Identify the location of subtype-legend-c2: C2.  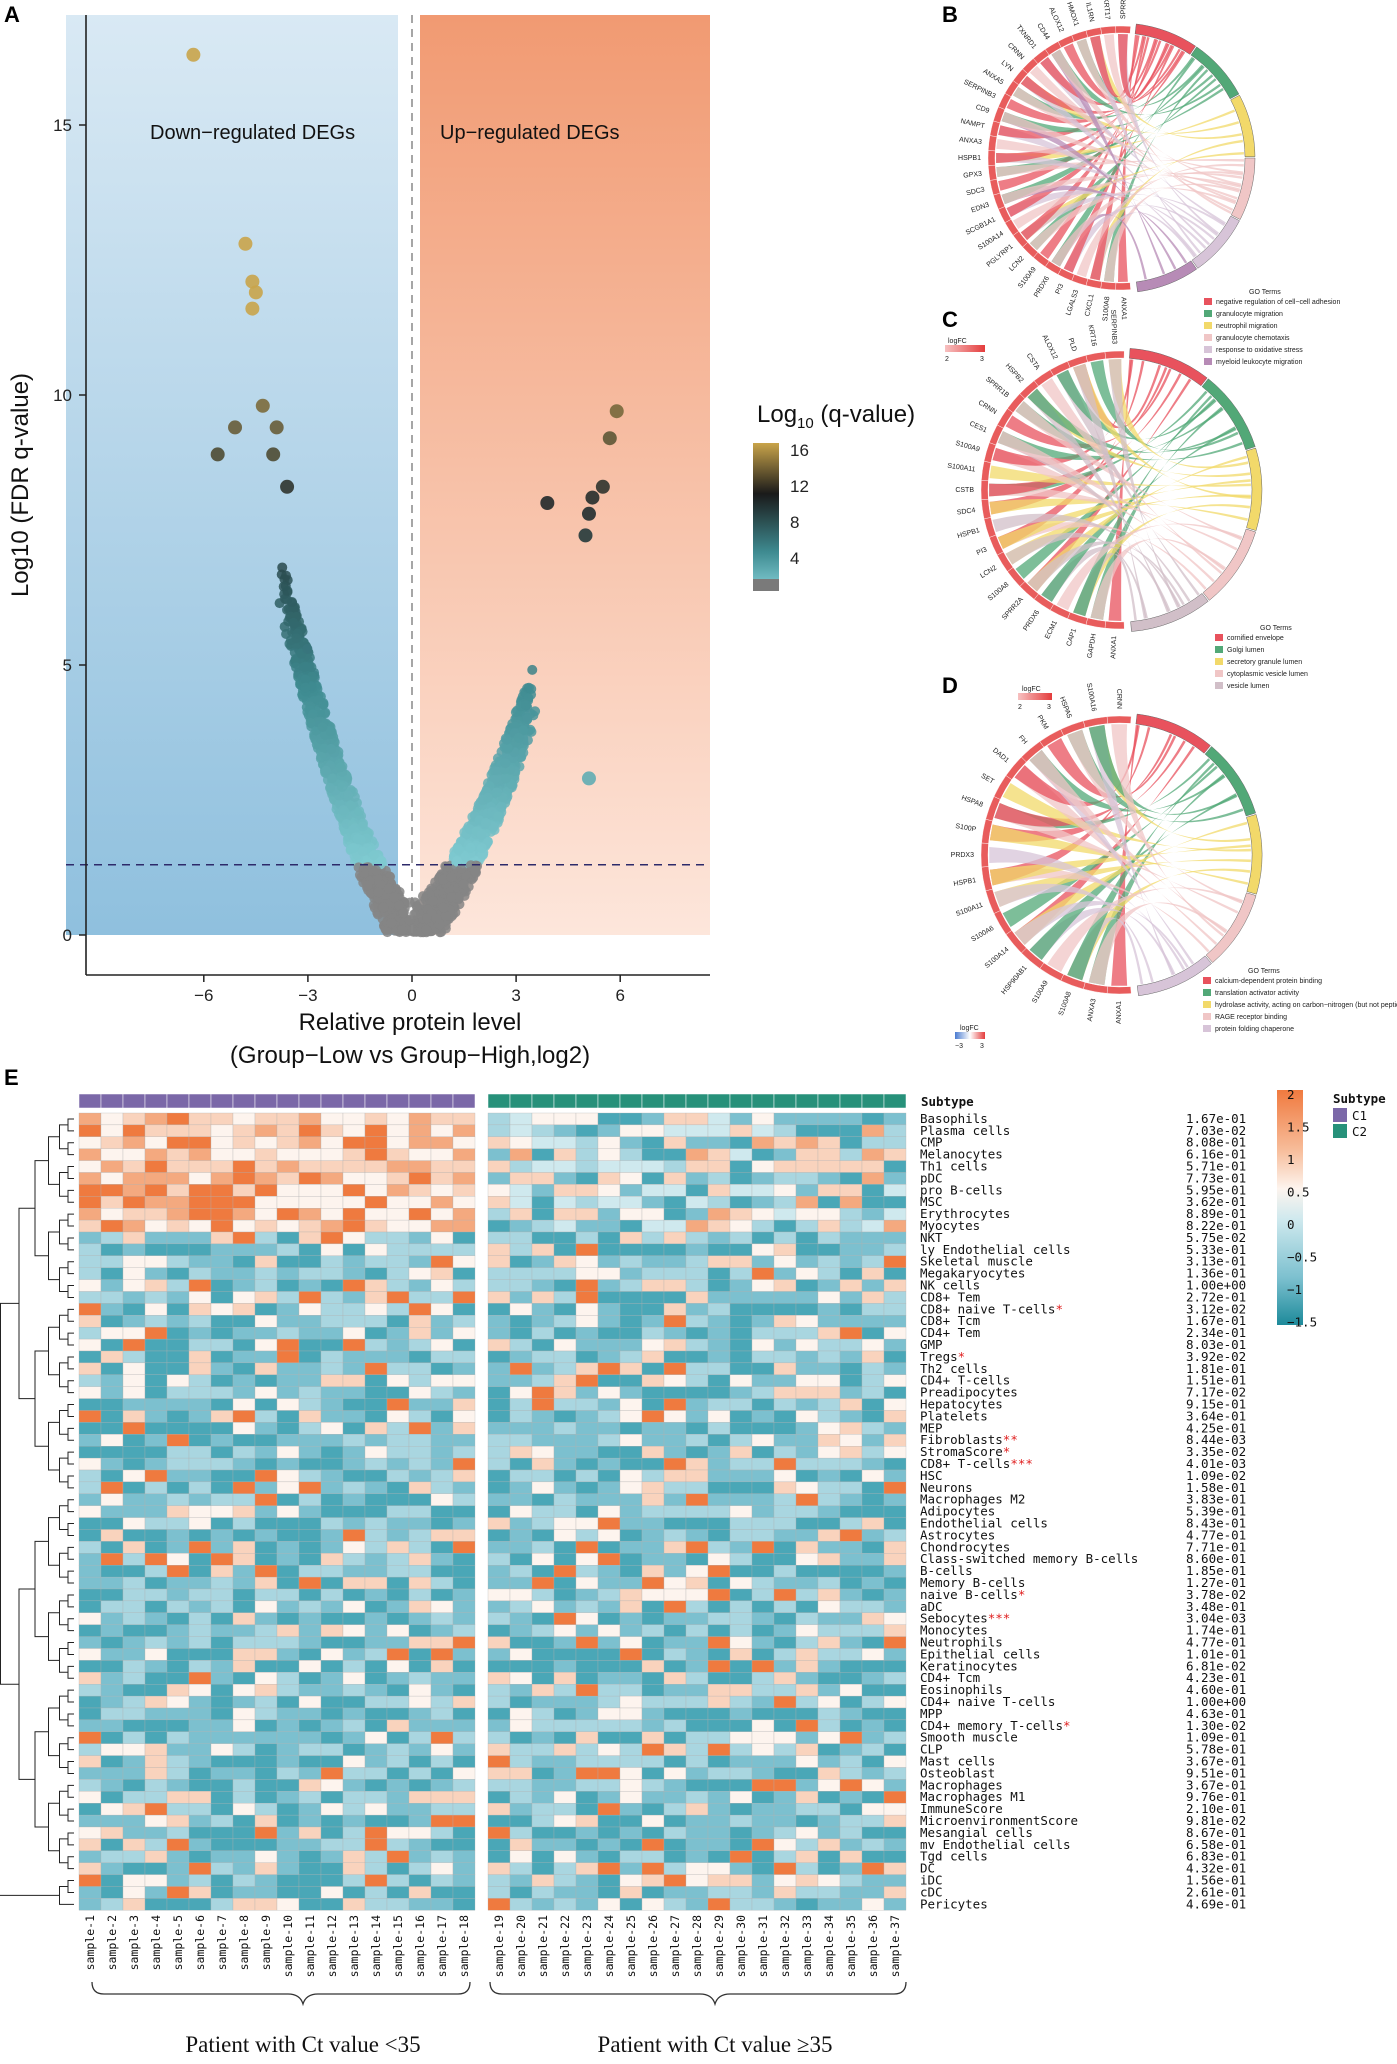
(1359, 1131).